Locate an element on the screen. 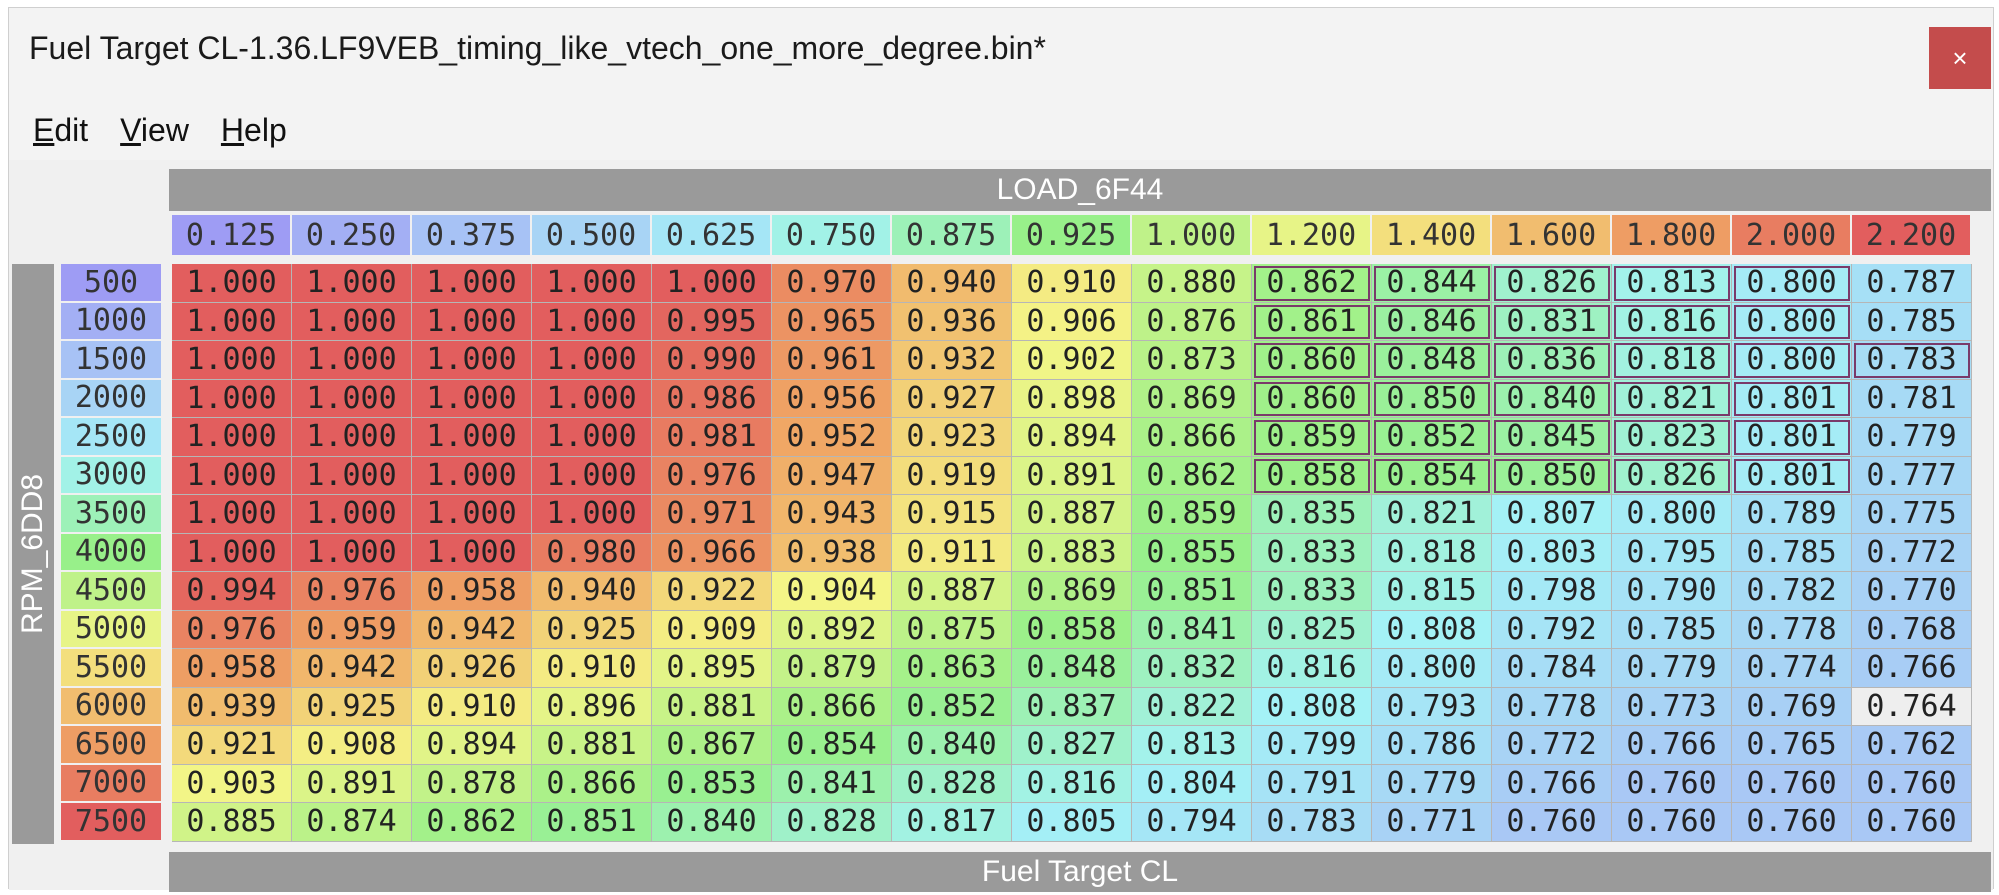 The image size is (1999, 895). table-cell: 0.841 is located at coordinates (1192, 629).